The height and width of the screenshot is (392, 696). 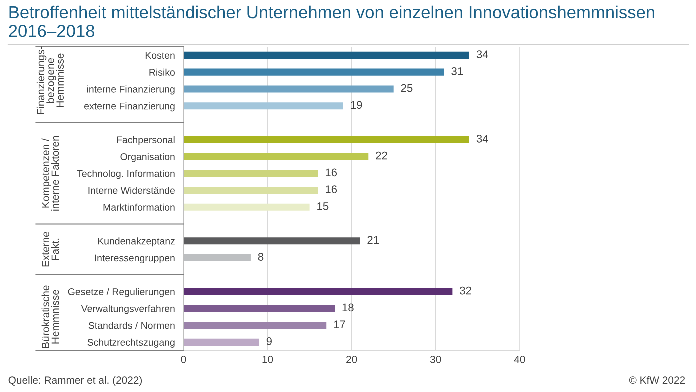 I want to click on x-tick-label: 30, so click(x=436, y=360).